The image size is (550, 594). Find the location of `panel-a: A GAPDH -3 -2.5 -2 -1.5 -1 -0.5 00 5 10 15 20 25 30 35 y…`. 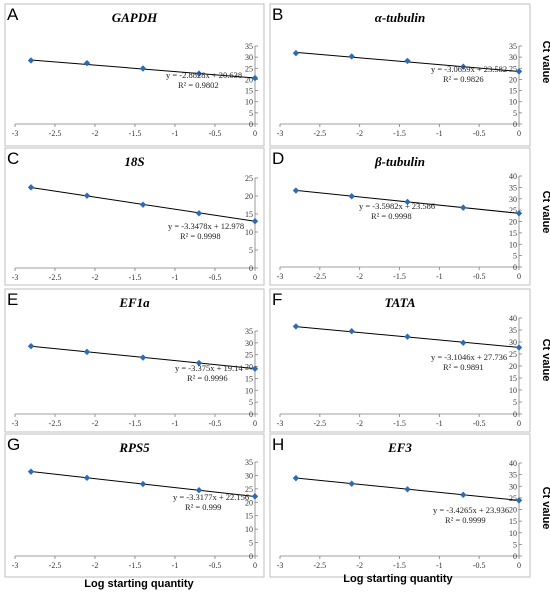

panel-a: A GAPDH -3 -2.5 -2 -1.5 -1 -0.5 00 5 10 15 20 25 30 35 y… is located at coordinates (134, 75).